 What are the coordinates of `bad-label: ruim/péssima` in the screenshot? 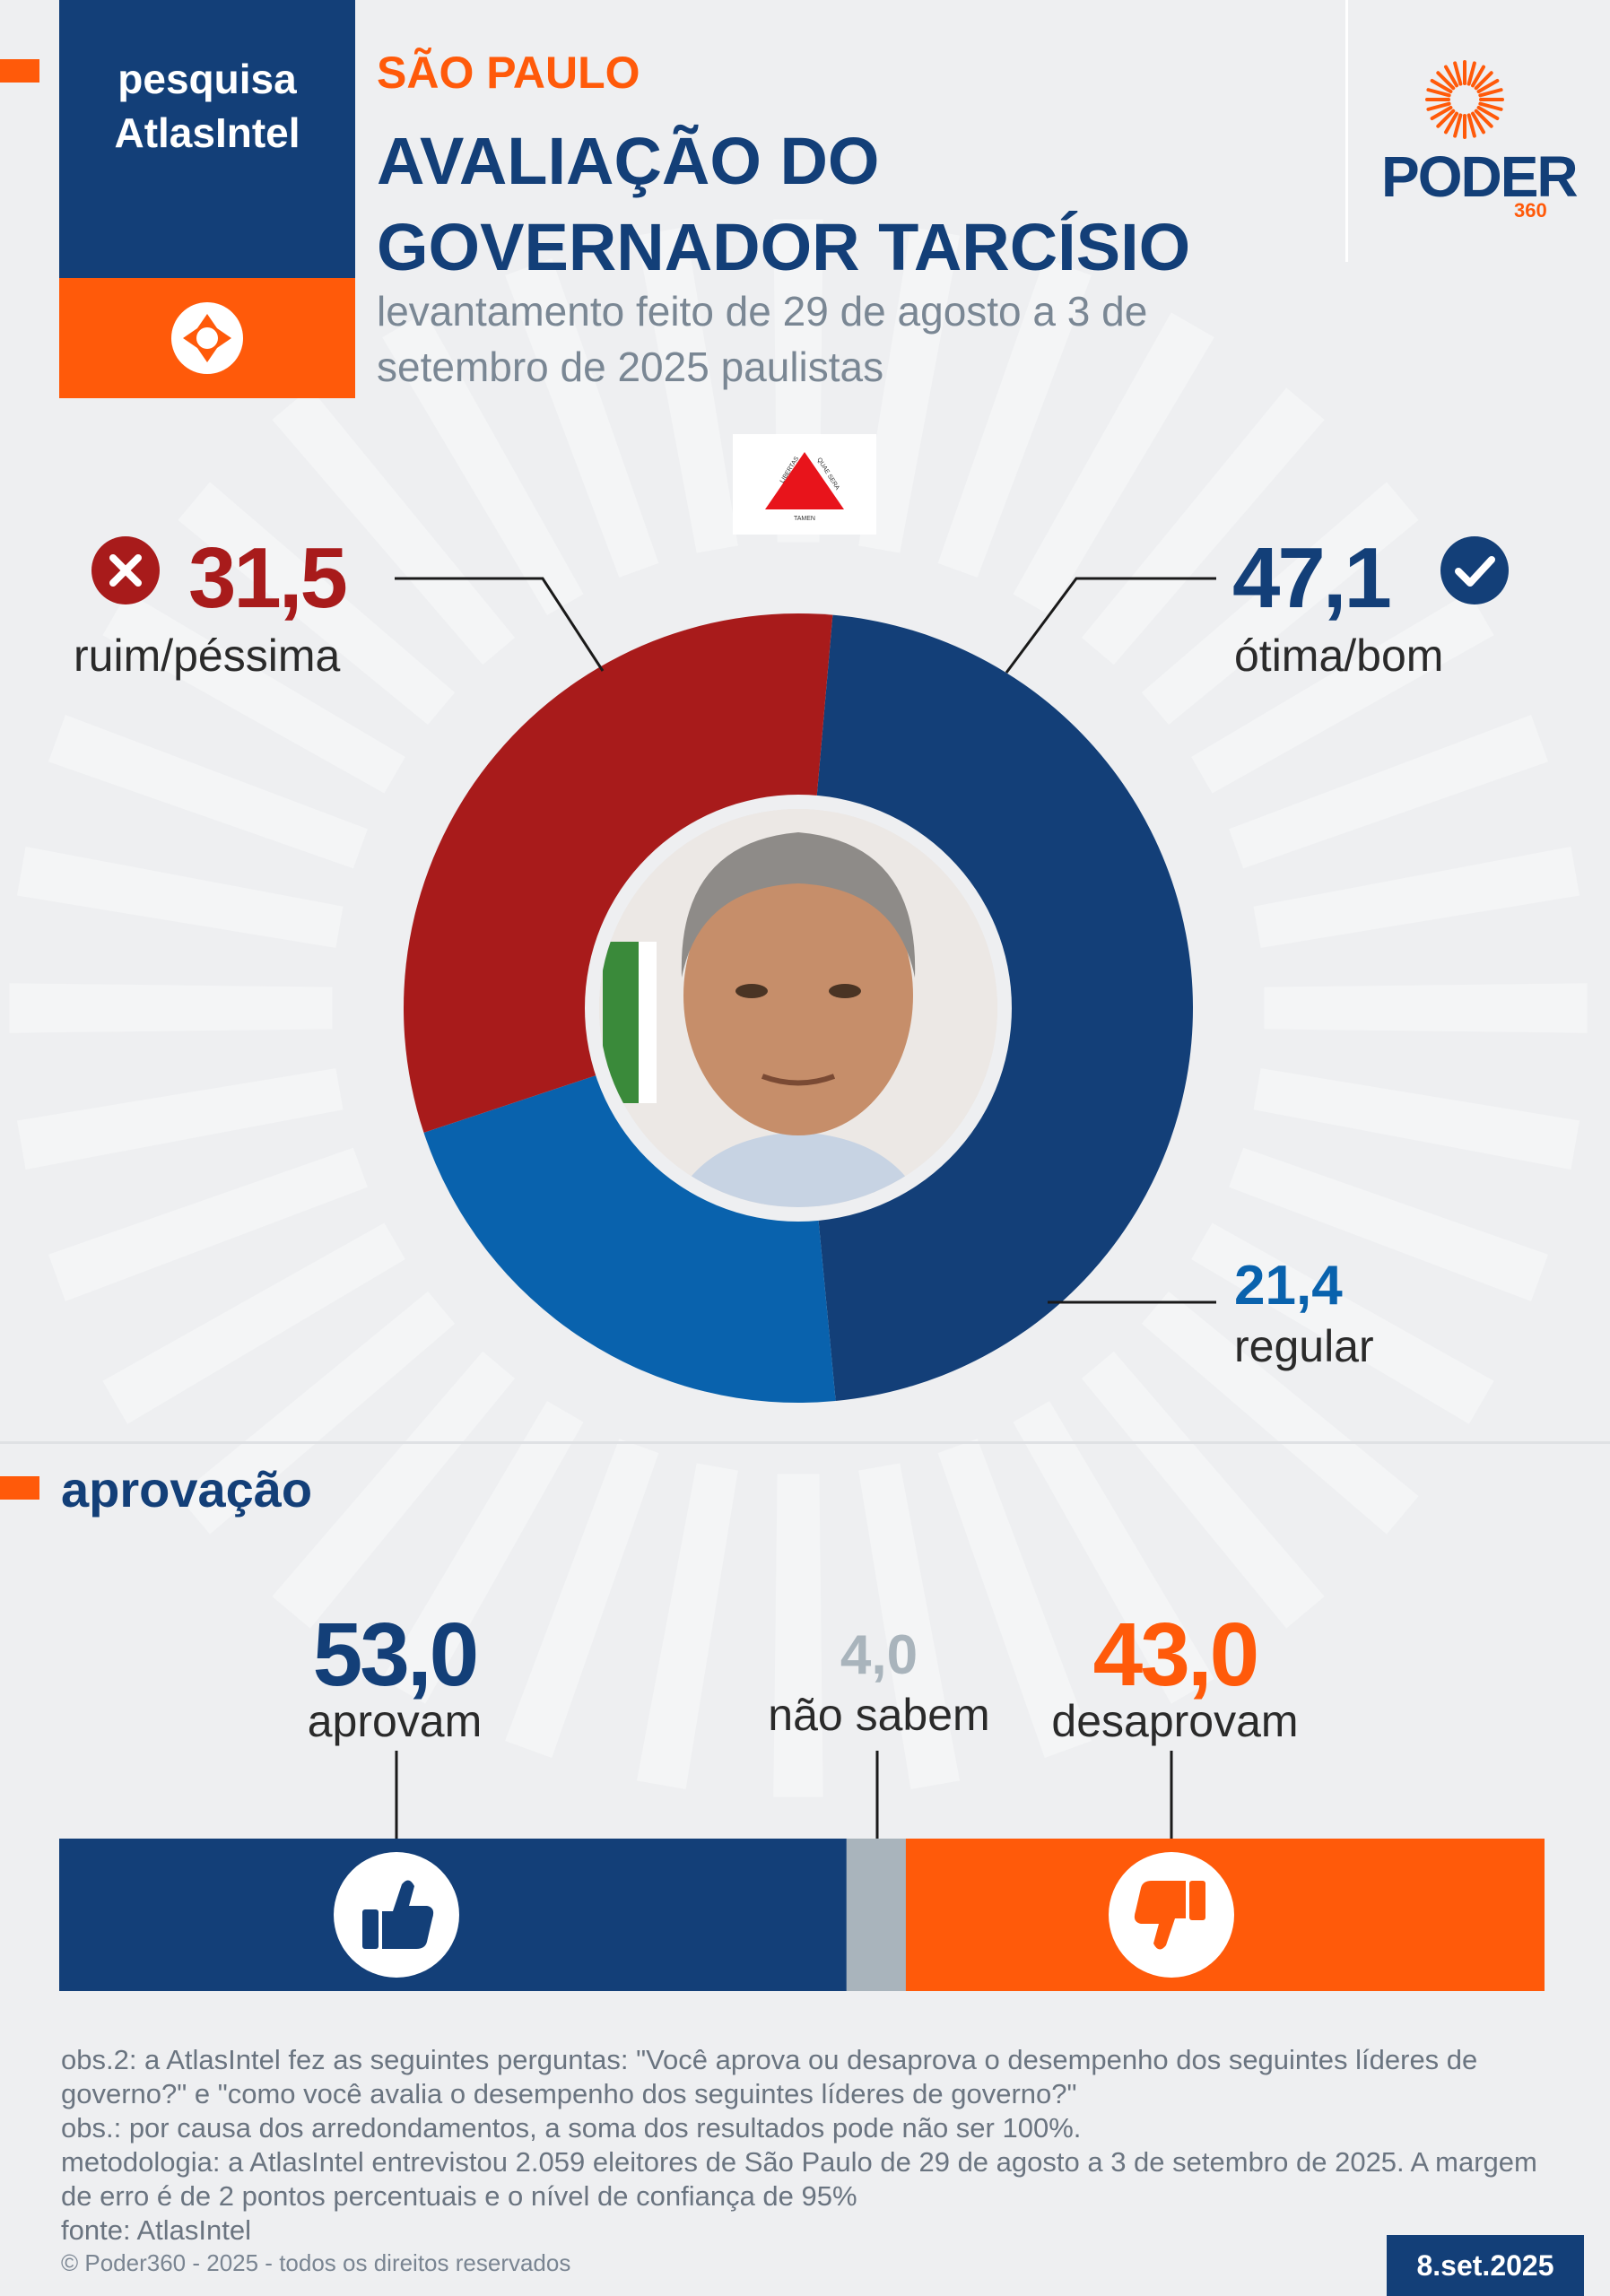 It's located at (207, 656).